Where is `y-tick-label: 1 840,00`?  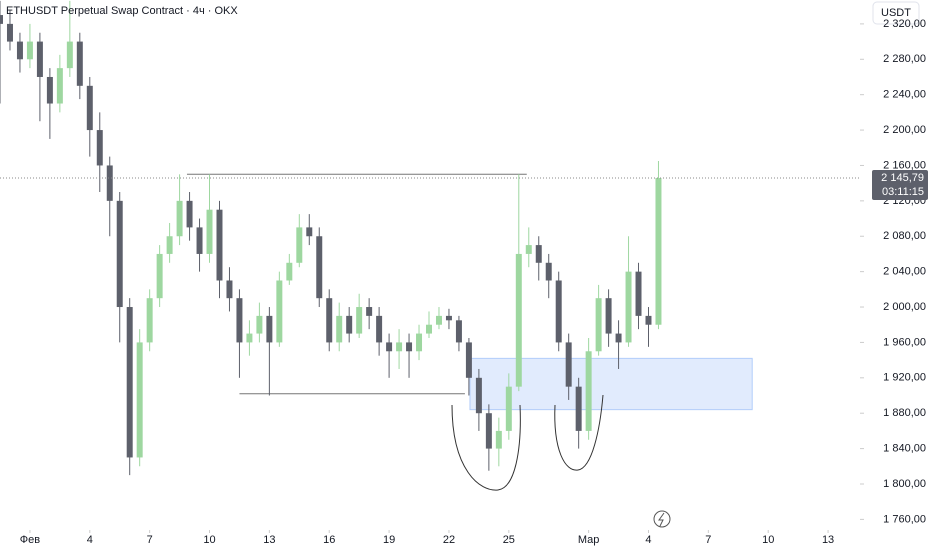
y-tick-label: 1 840,00 is located at coordinates (904, 449).